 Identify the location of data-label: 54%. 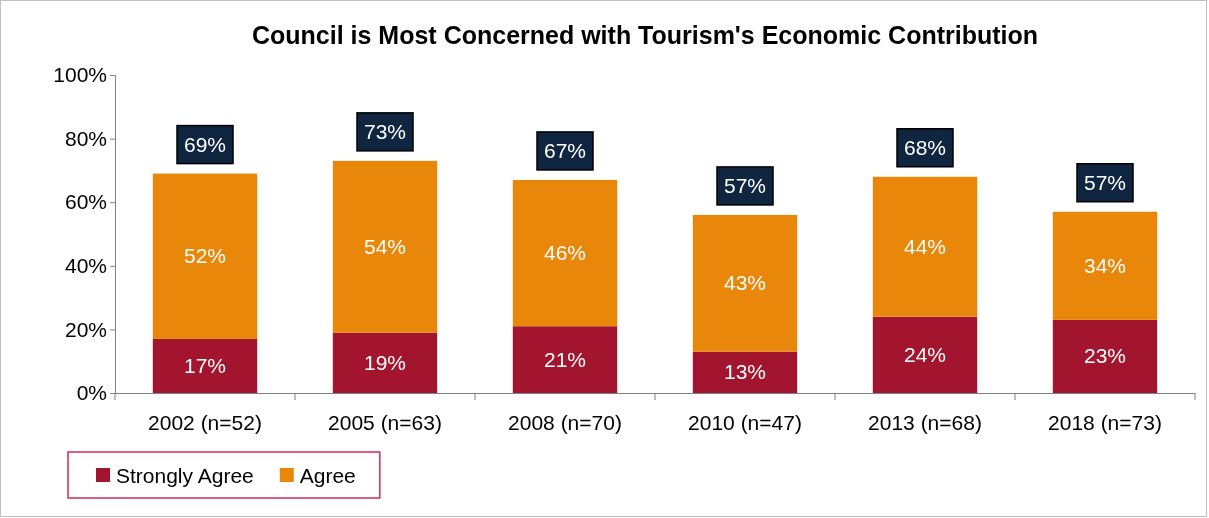
(385, 246).